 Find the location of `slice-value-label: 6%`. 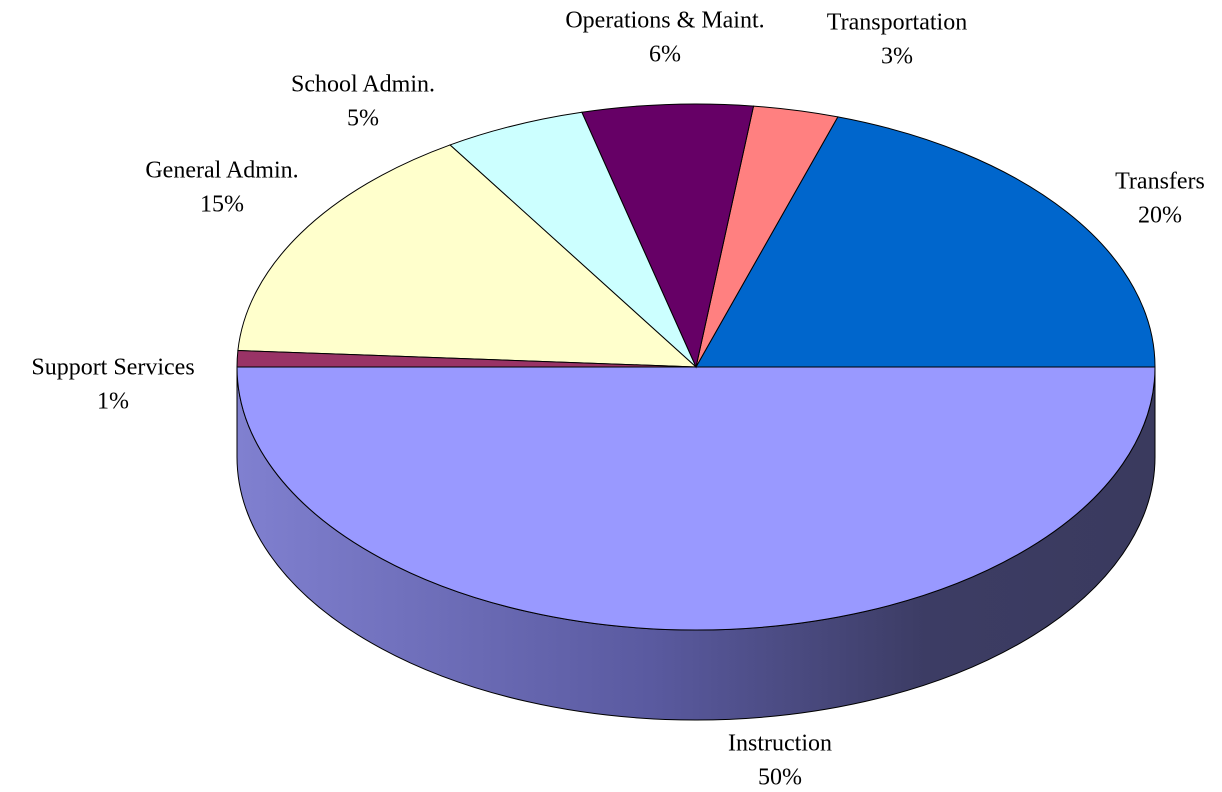

slice-value-label: 6% is located at coordinates (665, 55).